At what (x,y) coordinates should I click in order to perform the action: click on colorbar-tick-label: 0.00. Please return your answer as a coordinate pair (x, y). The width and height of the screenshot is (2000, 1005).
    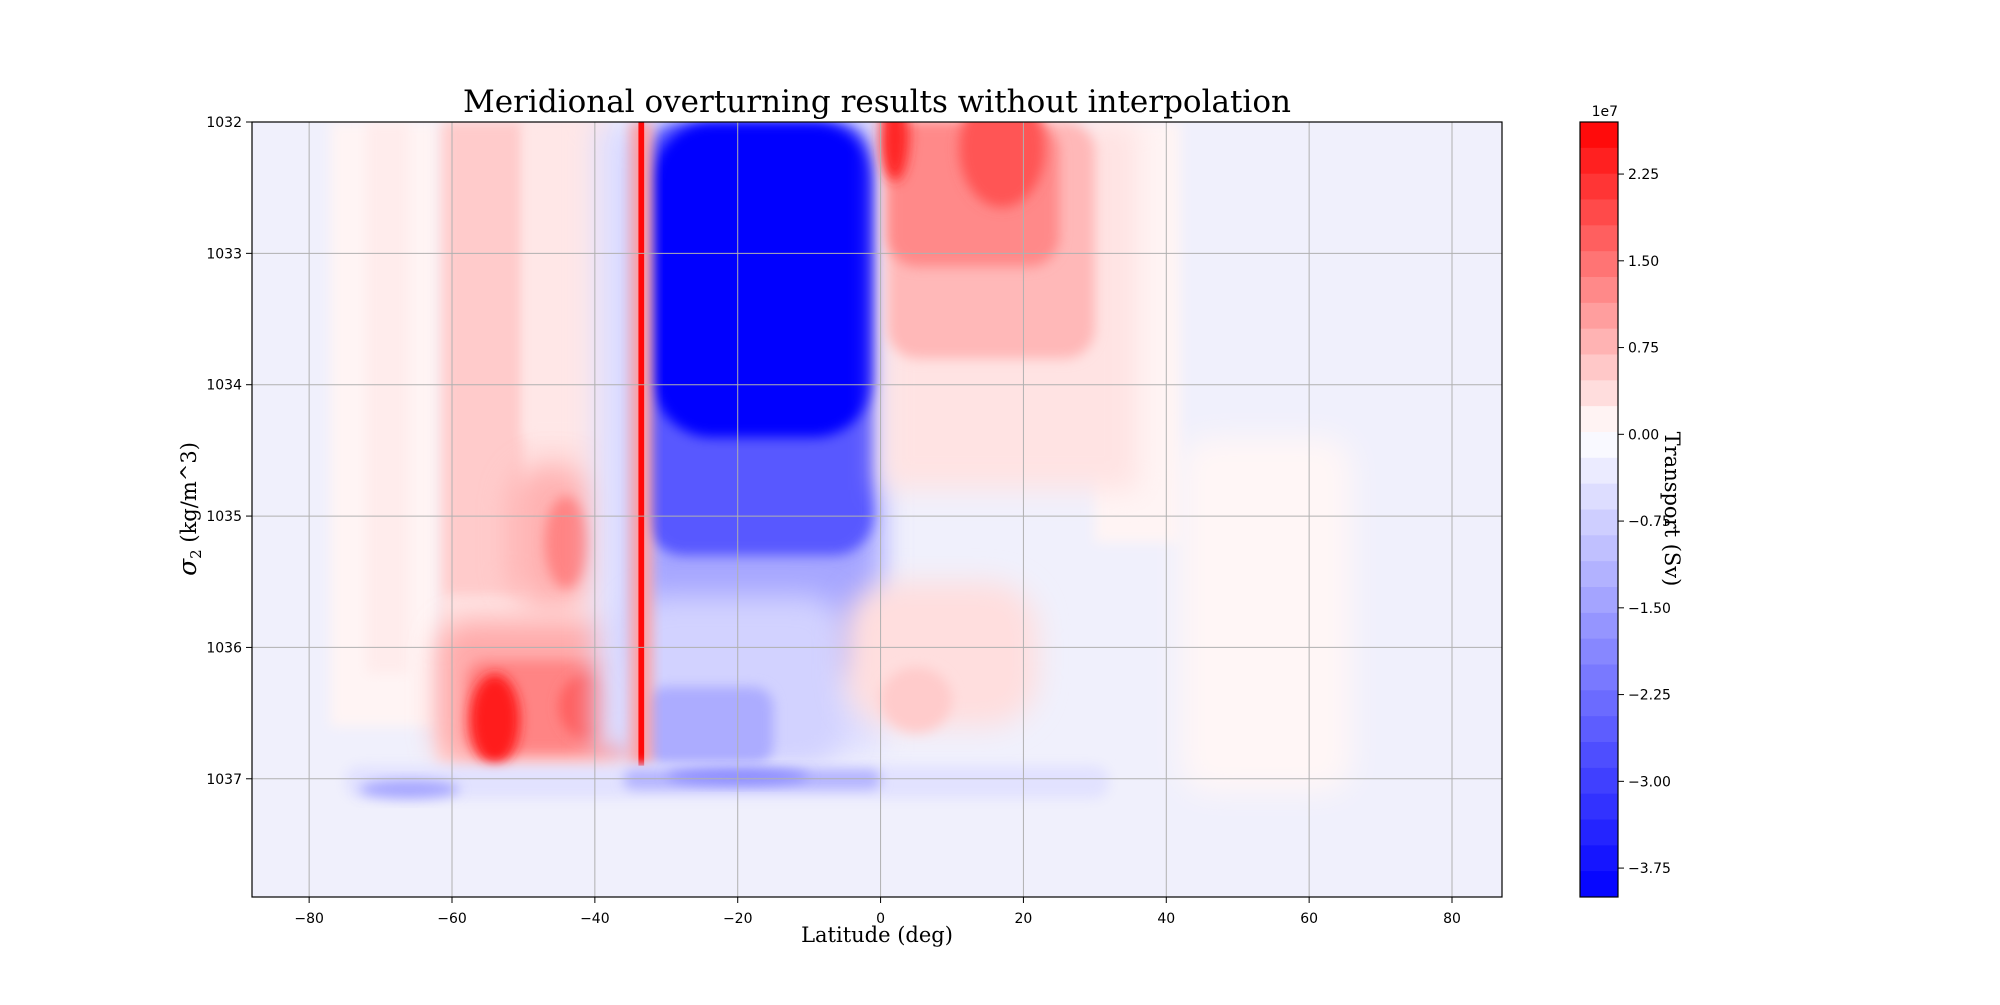
    Looking at the image, I should click on (1643, 435).